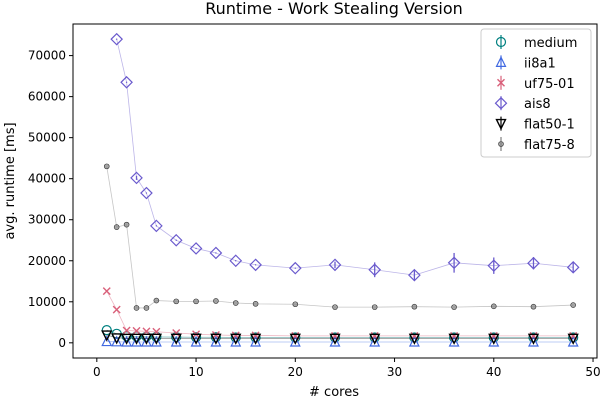 The width and height of the screenshot is (600, 400). Describe the element at coordinates (62, 343) in the screenshot. I see `y-tick-label: 0` at that location.